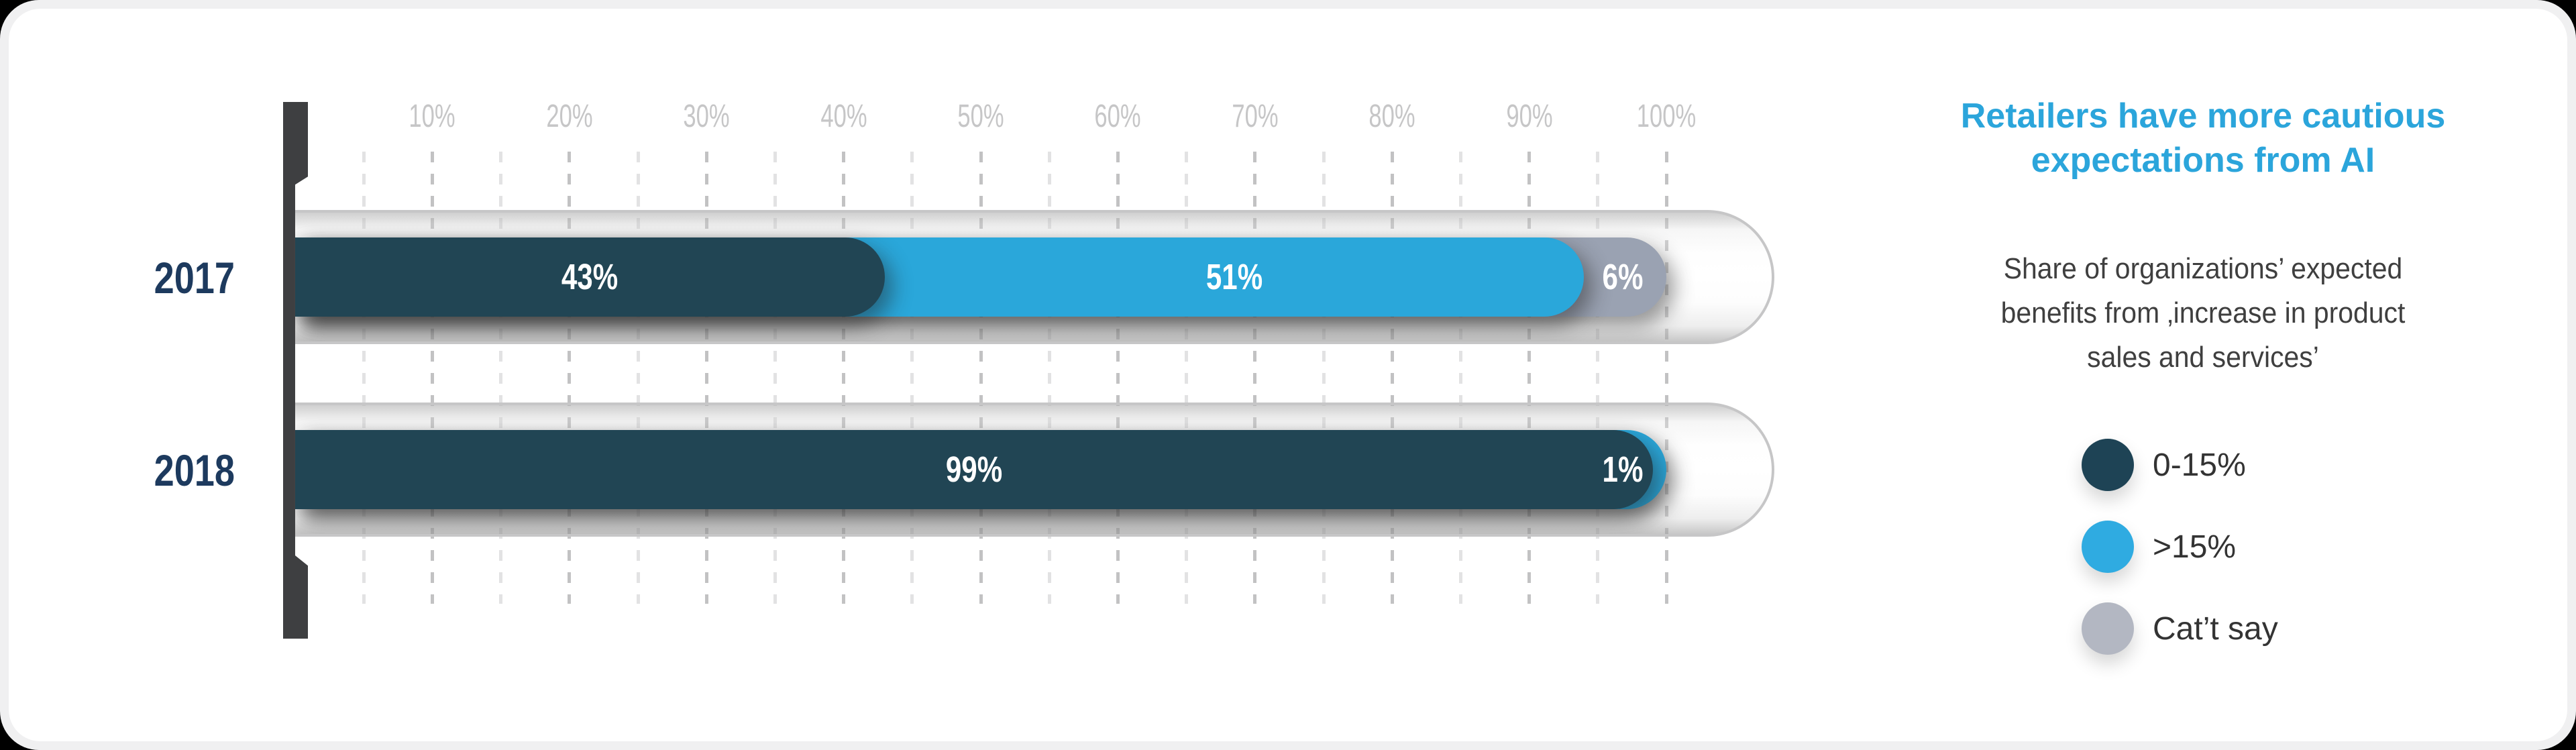  I want to click on legend-label: Cat’t say, so click(2215, 628).